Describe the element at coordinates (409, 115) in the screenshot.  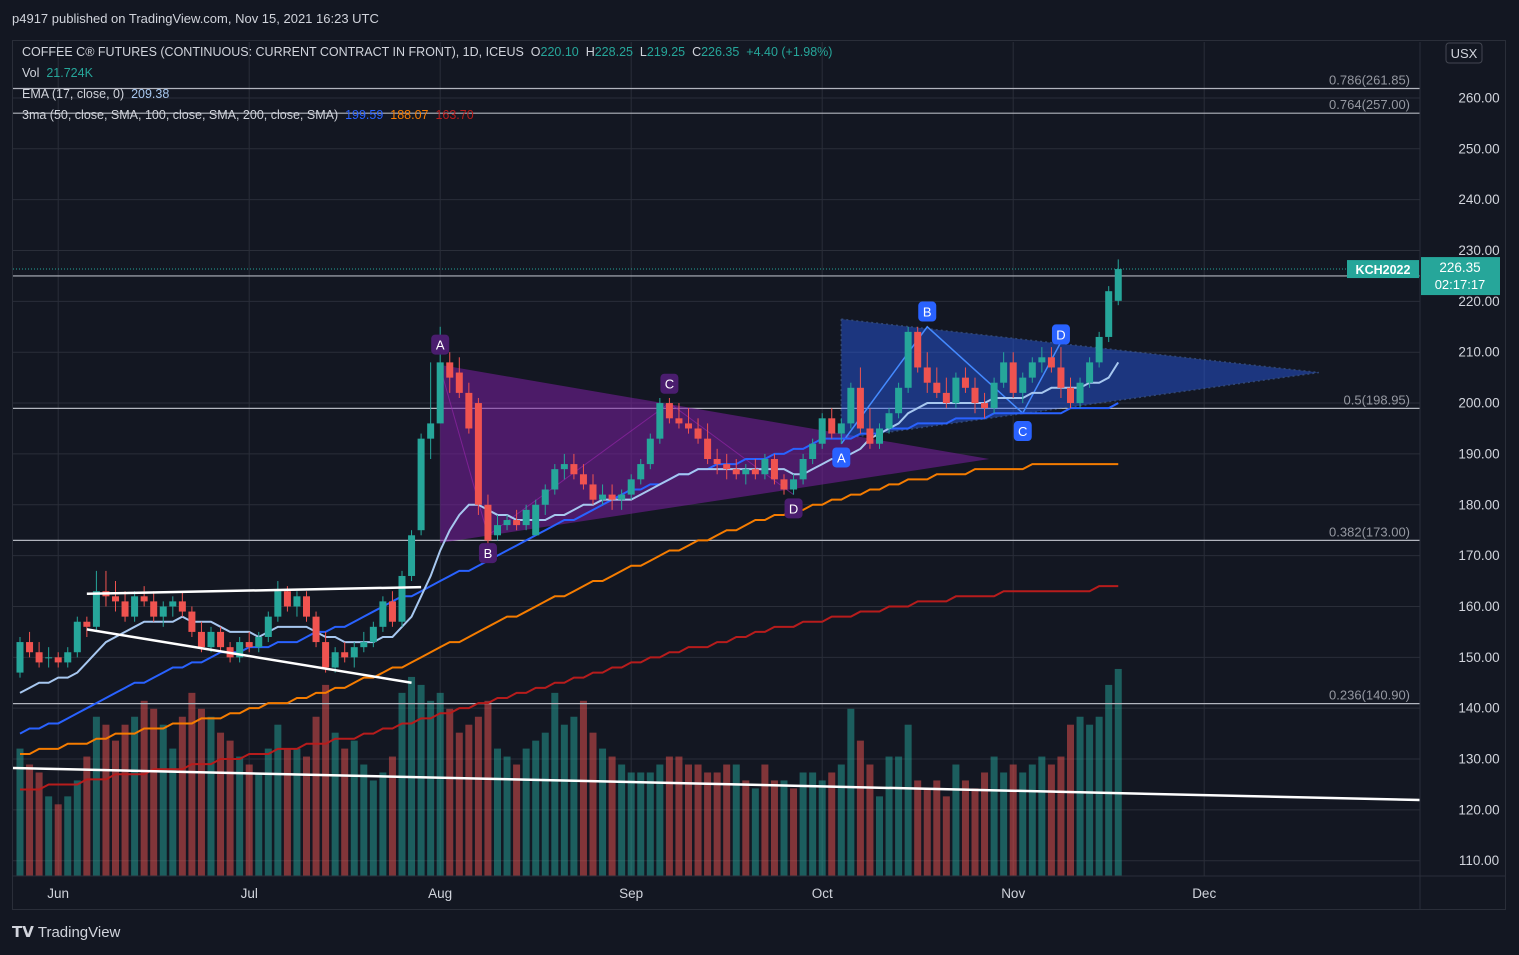
I see `ma100-value: 188.07` at that location.